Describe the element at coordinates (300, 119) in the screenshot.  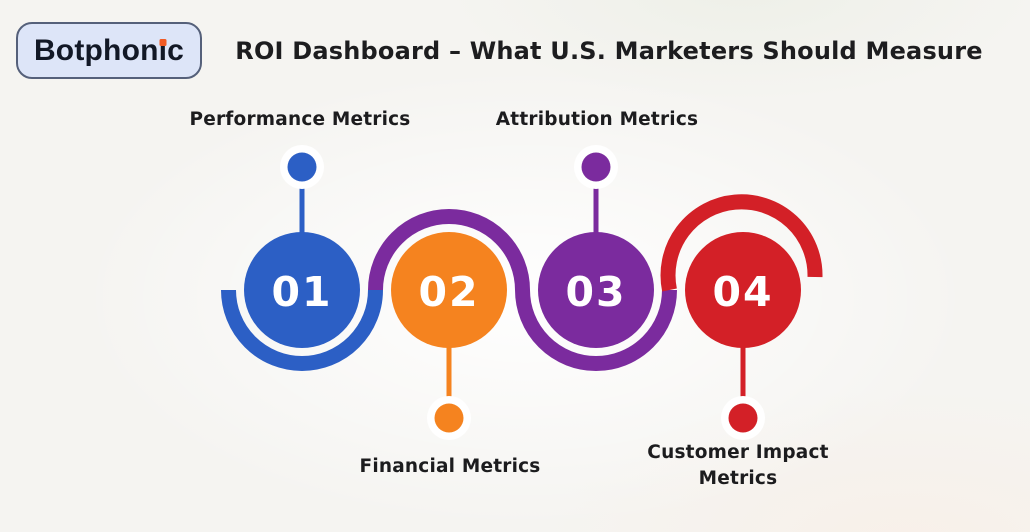
I see `step-1-label: Performance Metrics` at that location.